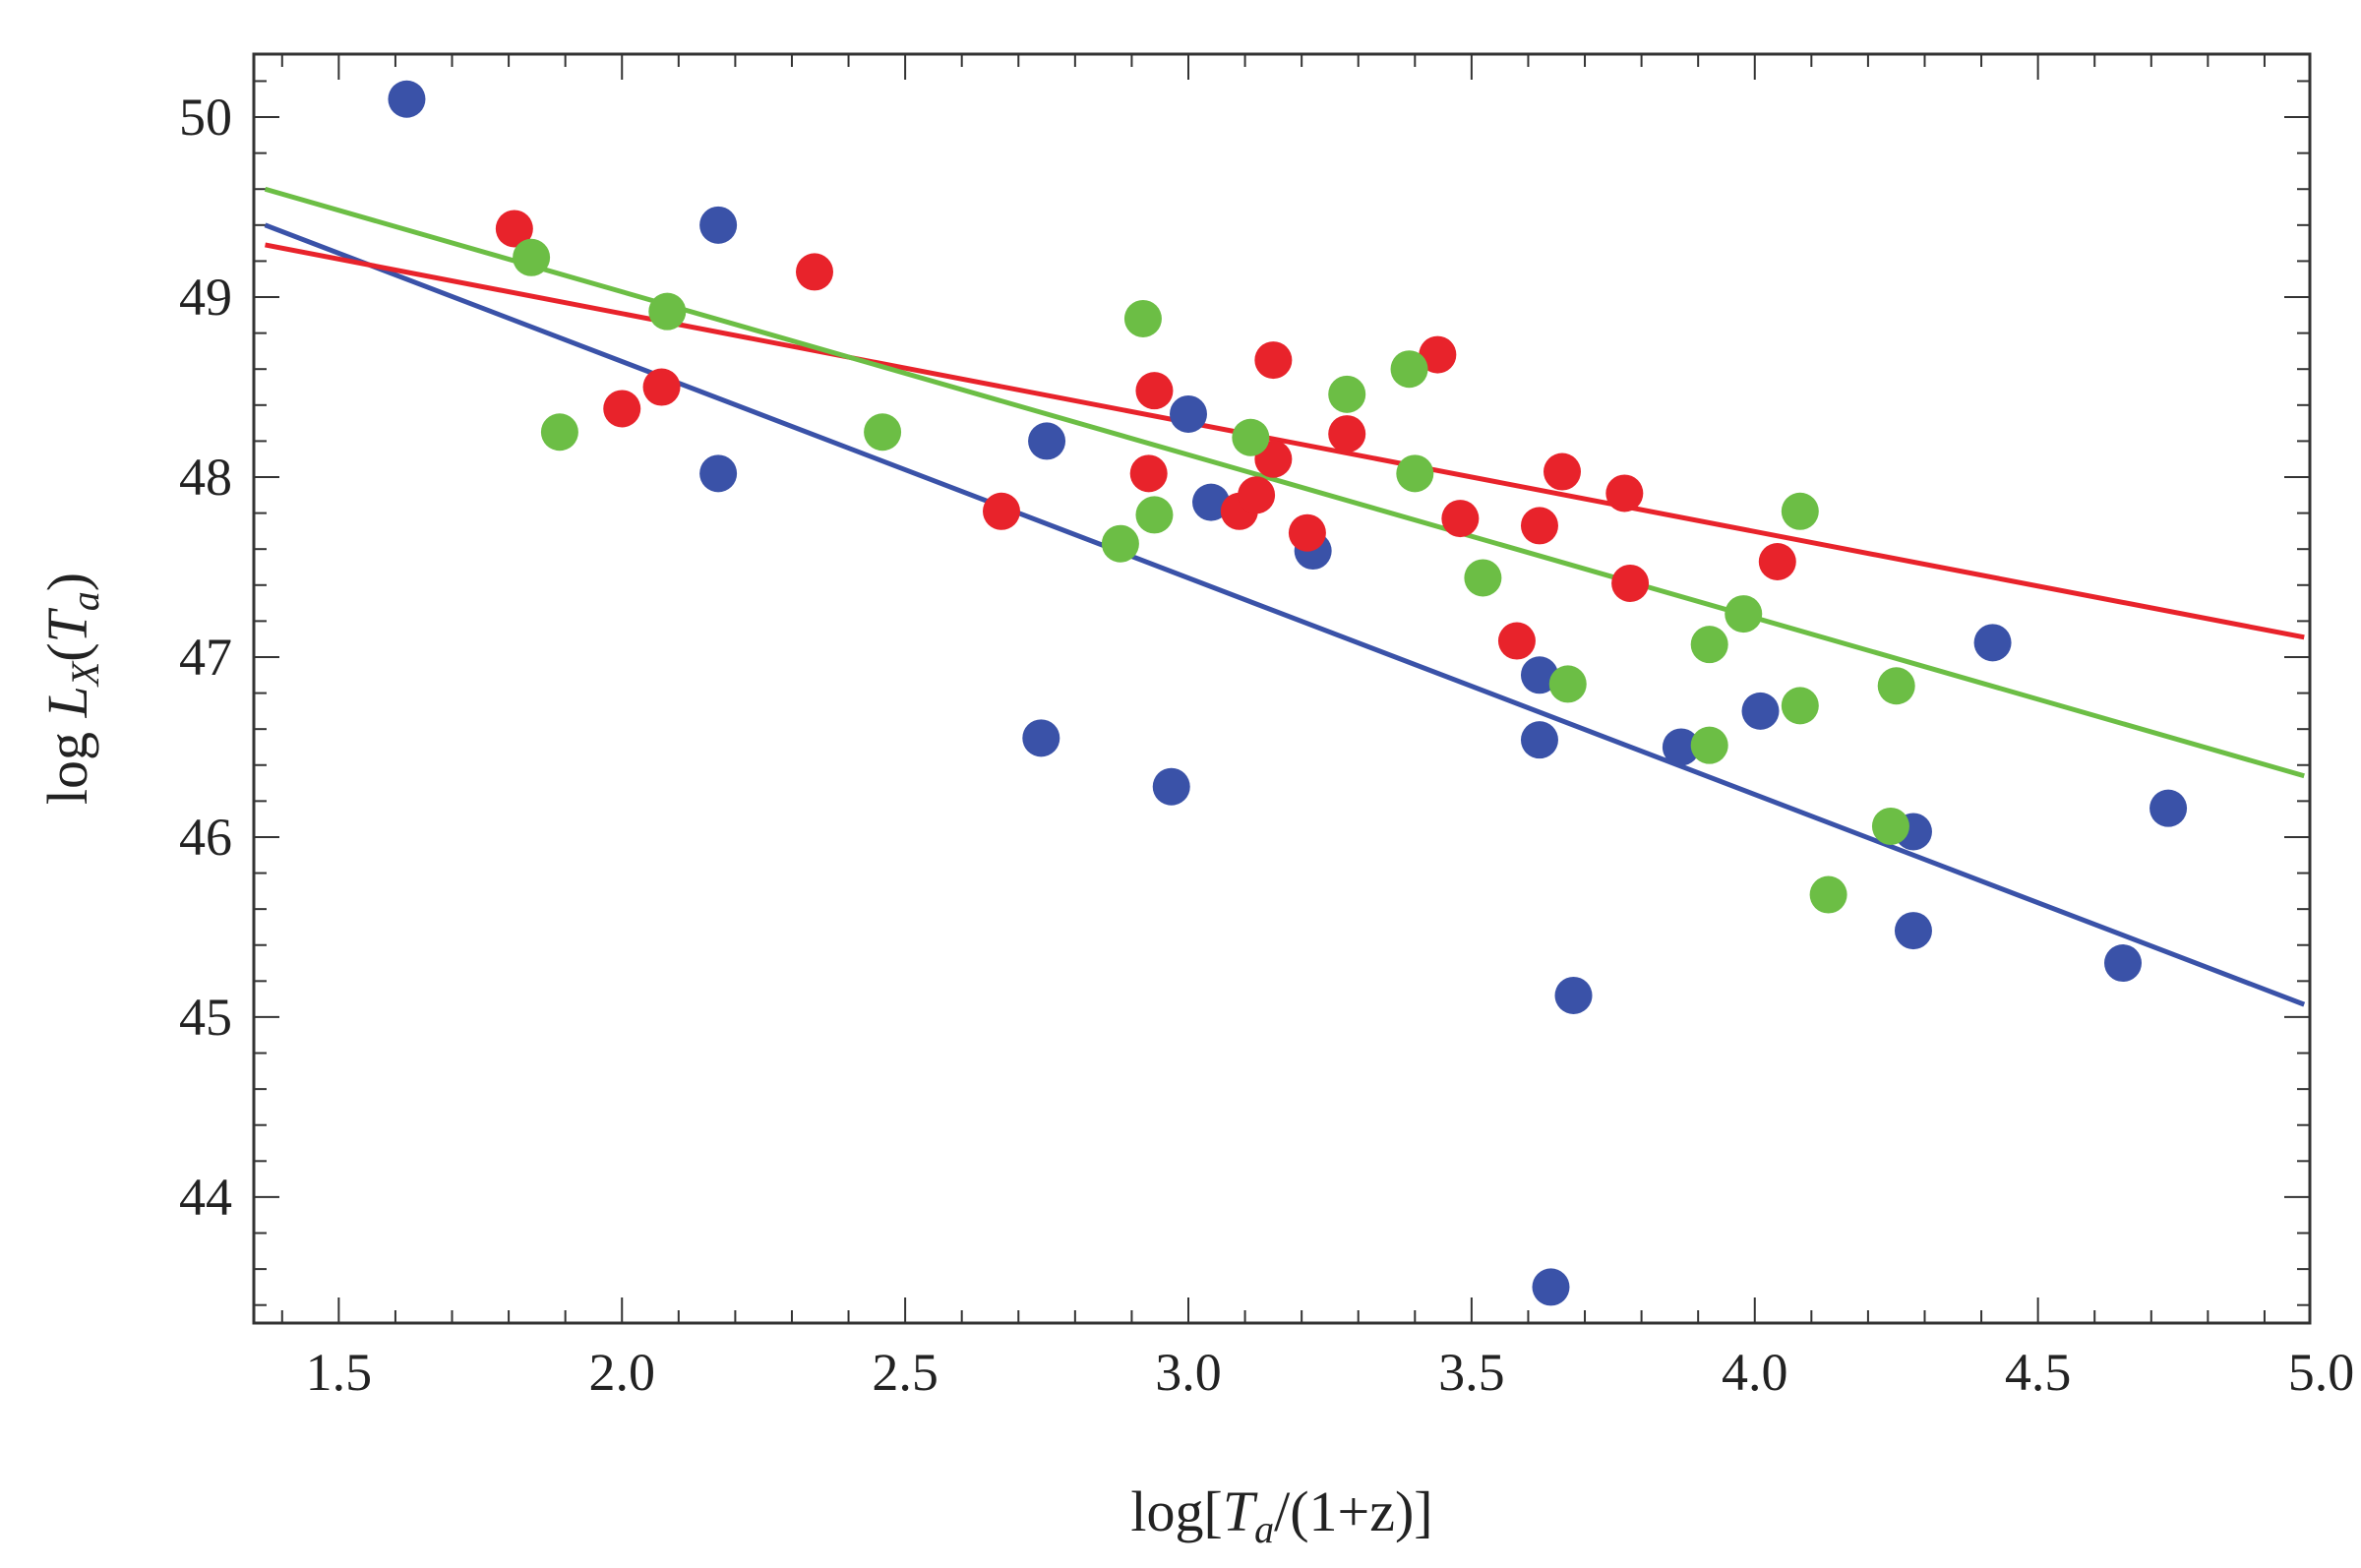 The height and width of the screenshot is (1568, 2361). I want to click on x-tick-label: 4.0, so click(1755, 1372).